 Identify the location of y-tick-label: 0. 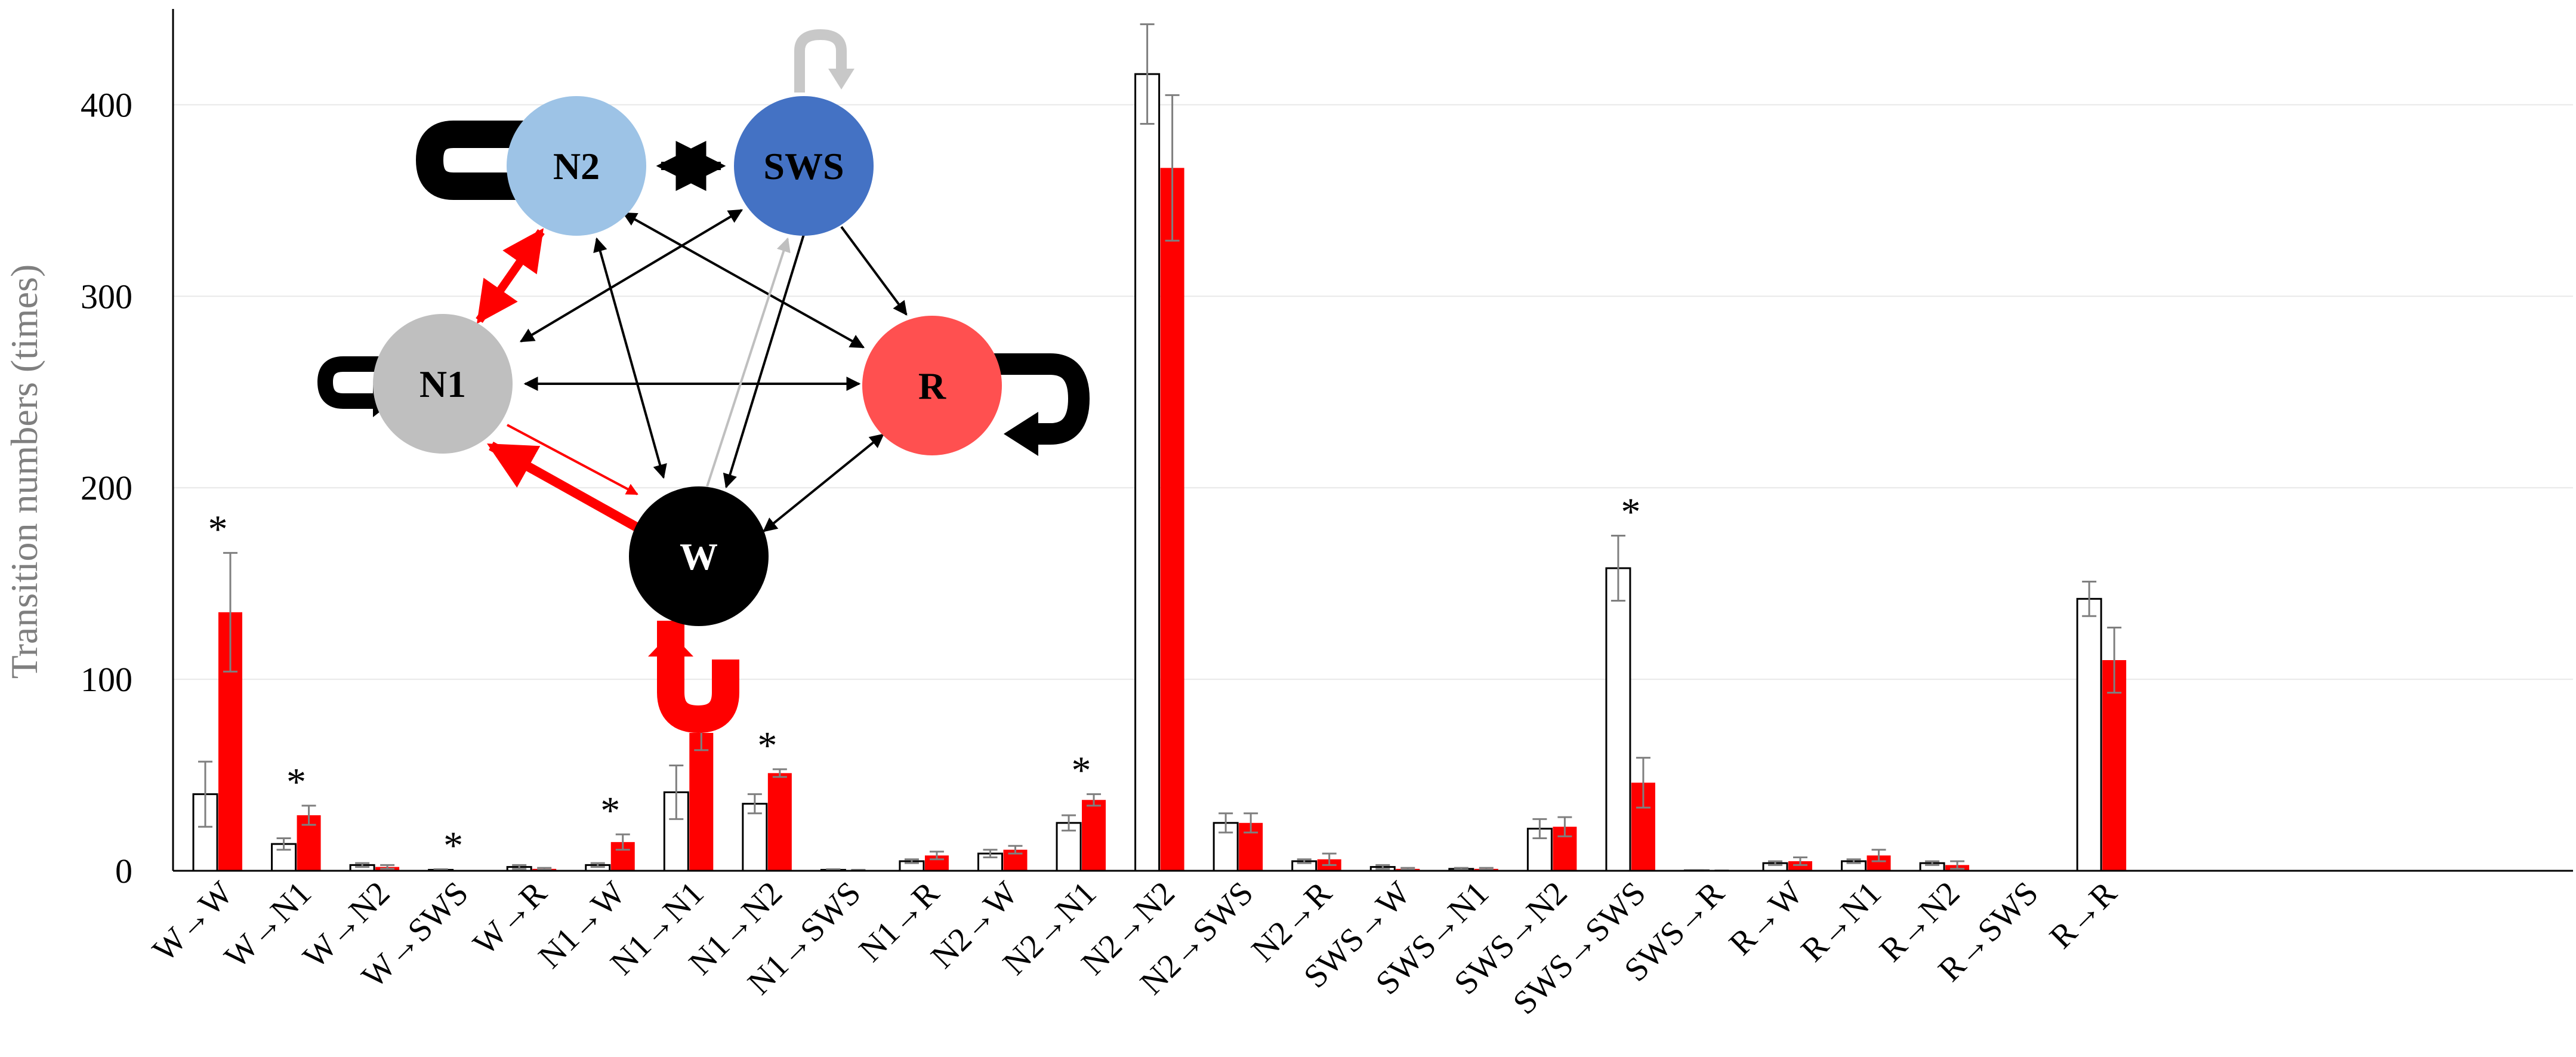
(124, 871).